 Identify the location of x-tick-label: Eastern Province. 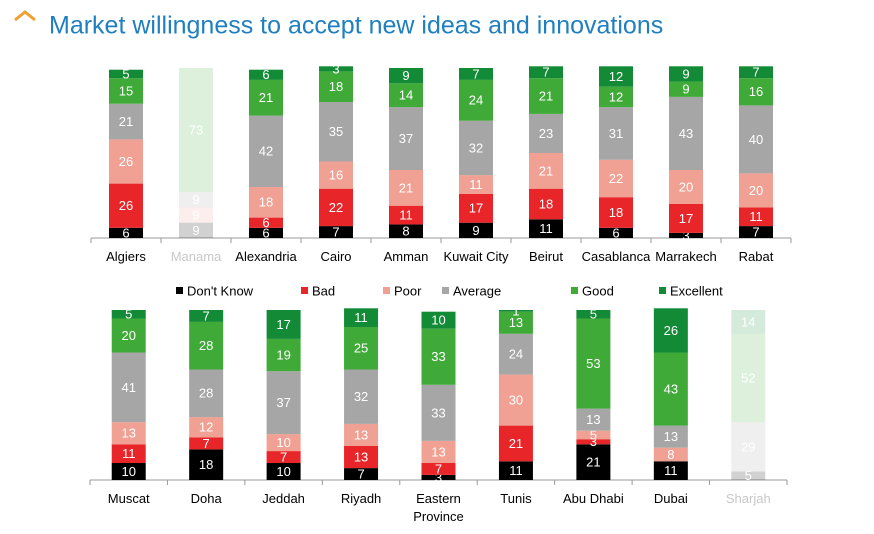
(438, 507).